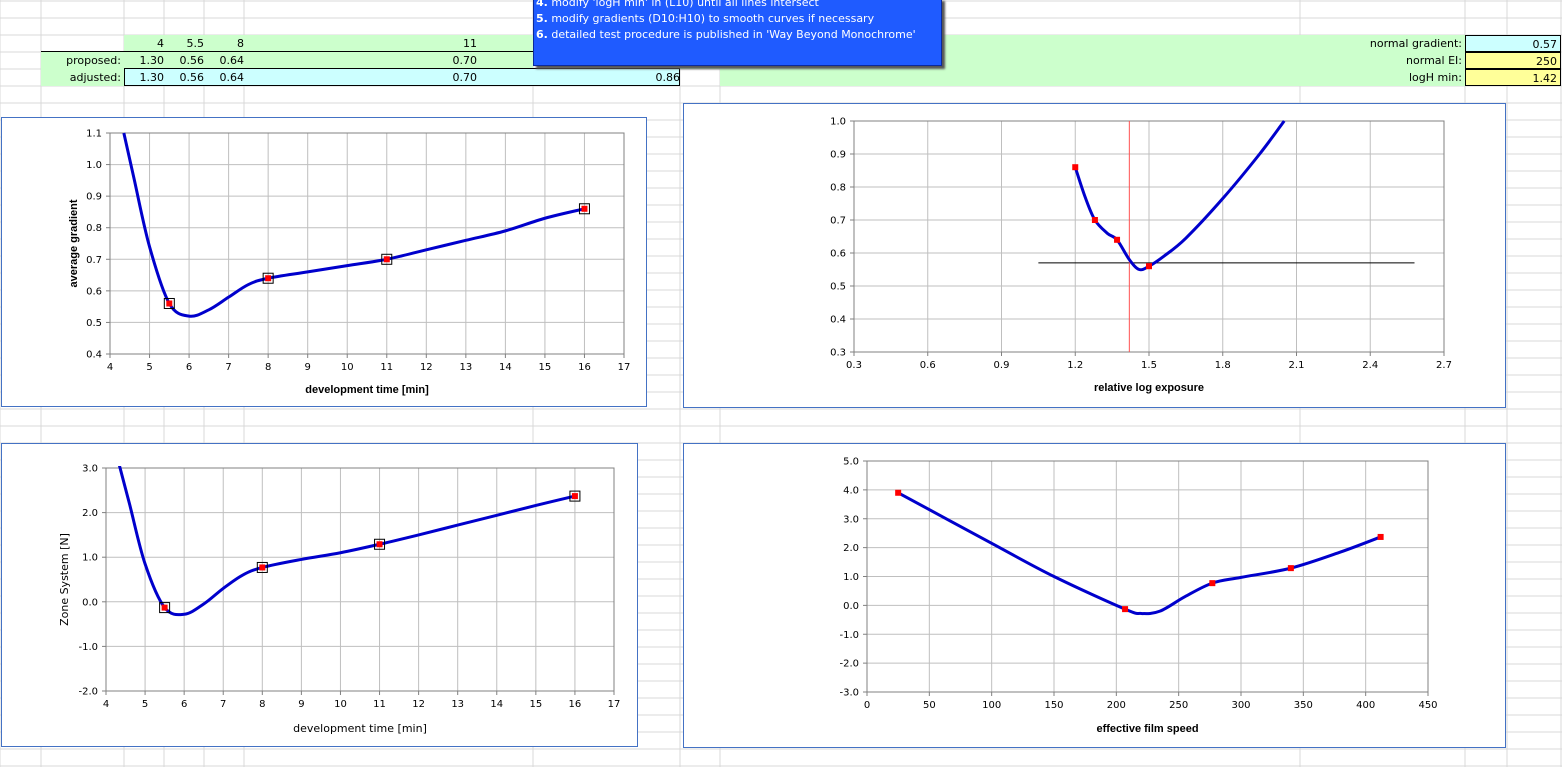  Describe the element at coordinates (184, 60) in the screenshot. I see `proposed-cell: 0.56` at that location.